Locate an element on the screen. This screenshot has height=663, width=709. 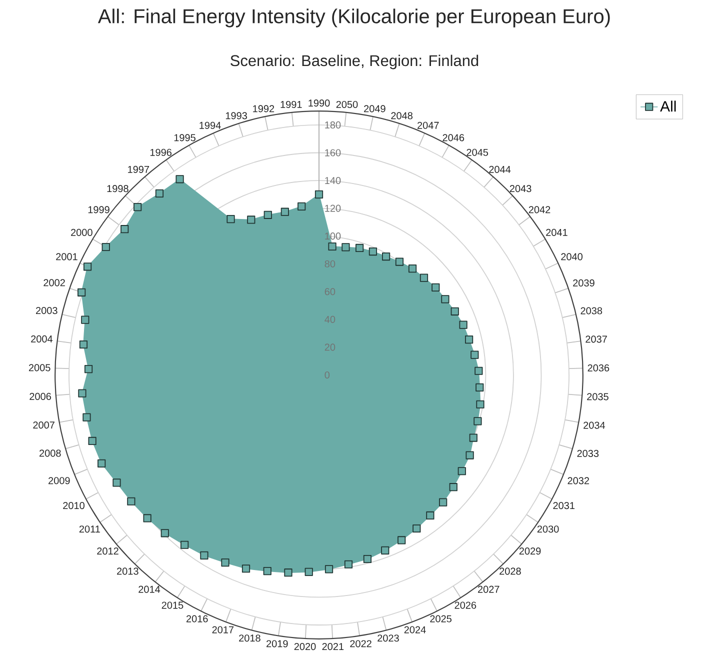
spoke-label: 2016 is located at coordinates (197, 618).